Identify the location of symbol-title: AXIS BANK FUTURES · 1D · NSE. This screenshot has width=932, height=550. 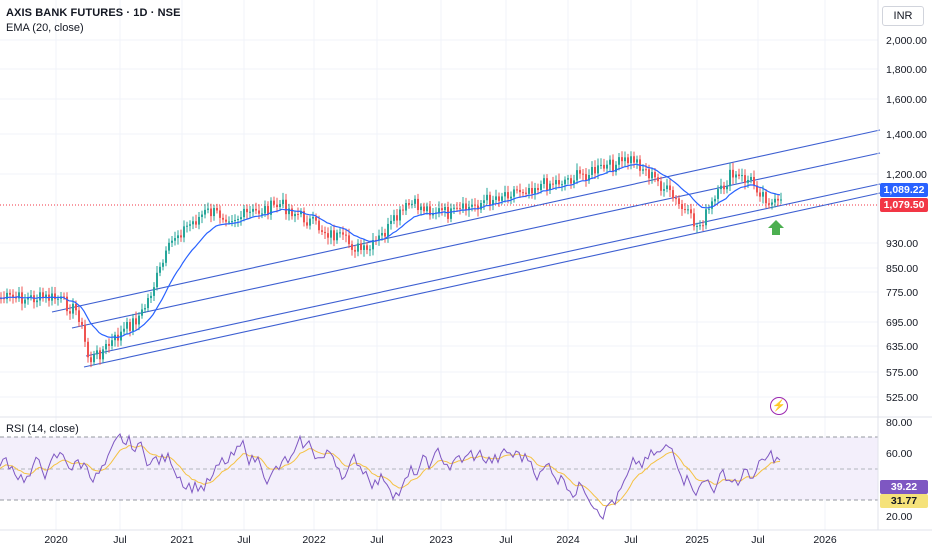
(93, 13).